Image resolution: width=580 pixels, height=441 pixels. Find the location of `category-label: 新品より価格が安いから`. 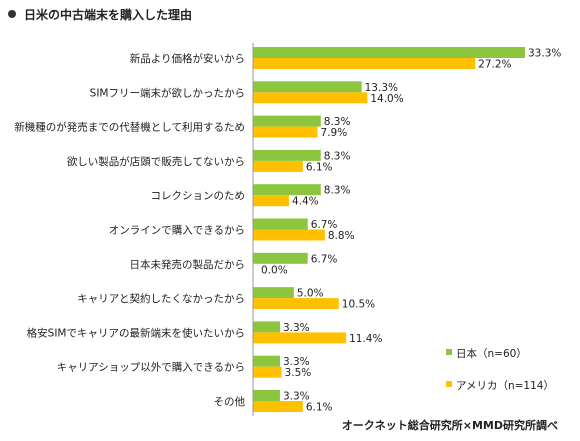

category-label: 新品より価格が安いから is located at coordinates (187, 58).